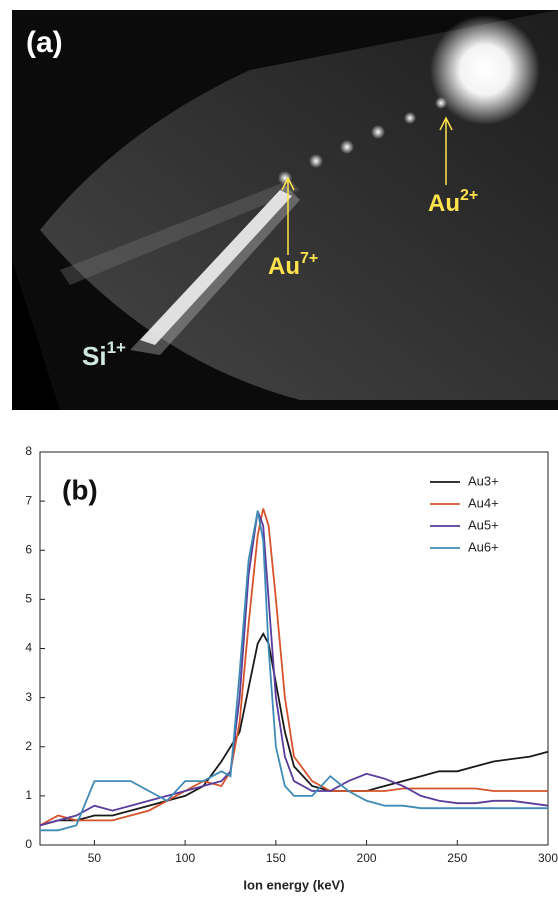 The height and width of the screenshot is (906, 558). I want to click on x-tick-label: 50, so click(95, 858).